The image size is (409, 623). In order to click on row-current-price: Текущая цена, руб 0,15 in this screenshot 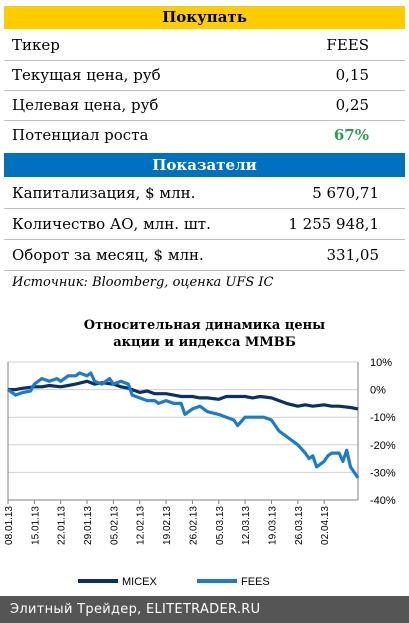, I will do `click(204, 75)`.